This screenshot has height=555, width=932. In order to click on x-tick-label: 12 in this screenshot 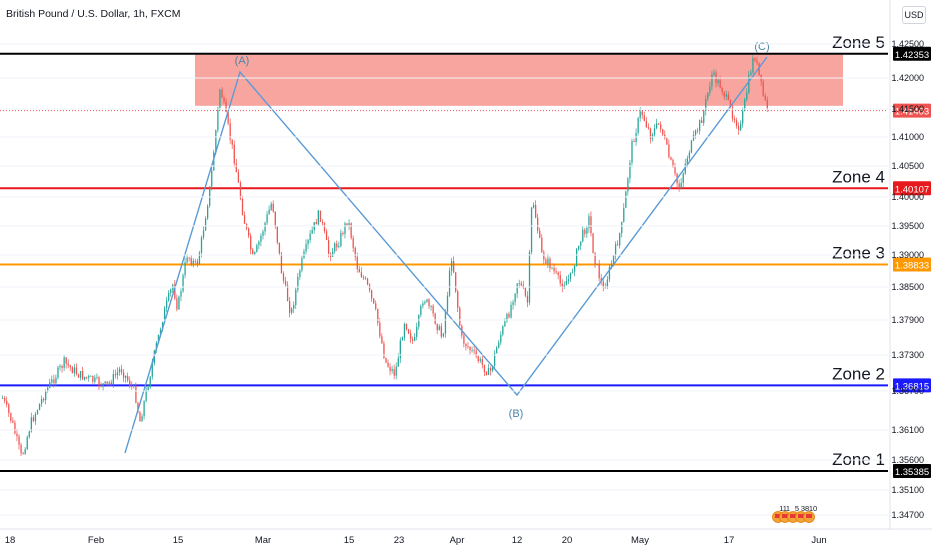, I will do `click(517, 540)`.